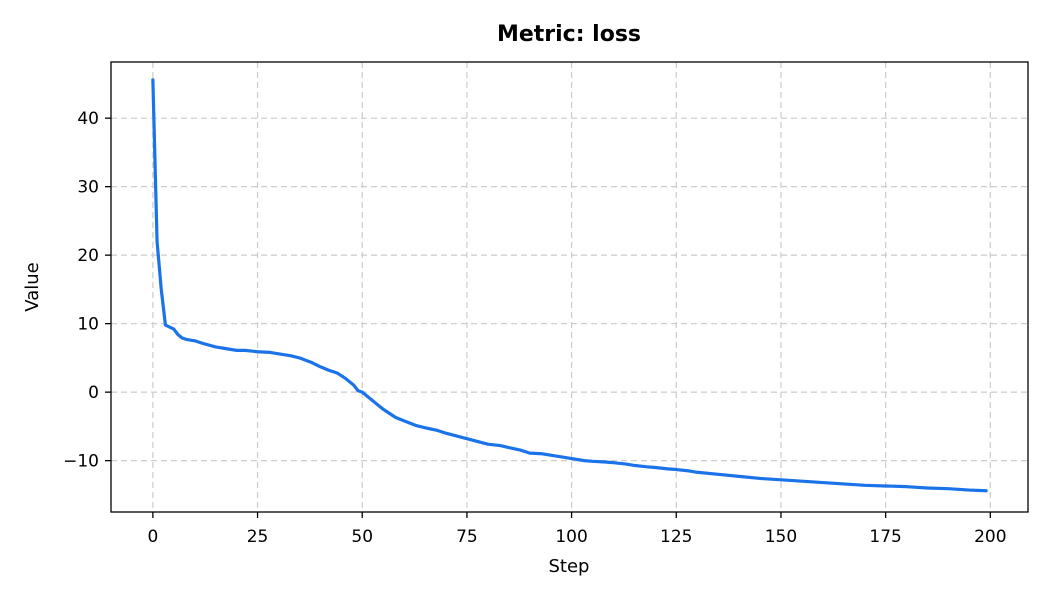  What do you see at coordinates (467, 537) in the screenshot?
I see `x-tick-label: 75` at bounding box center [467, 537].